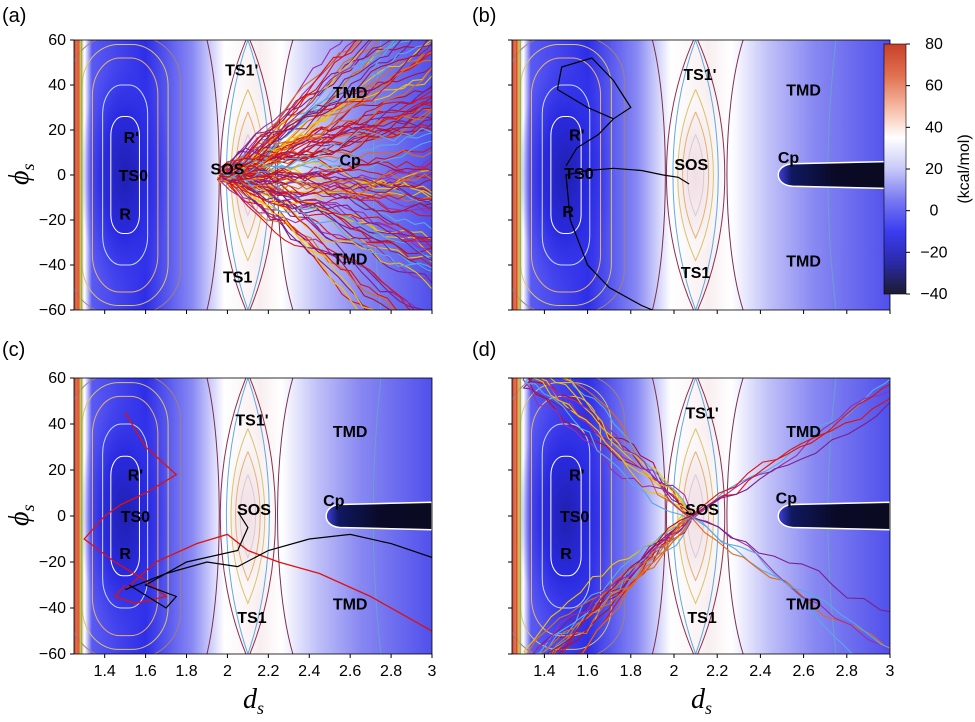 This screenshot has height=722, width=975. What do you see at coordinates (833, 516) in the screenshot?
I see `cp-well` at bounding box center [833, 516].